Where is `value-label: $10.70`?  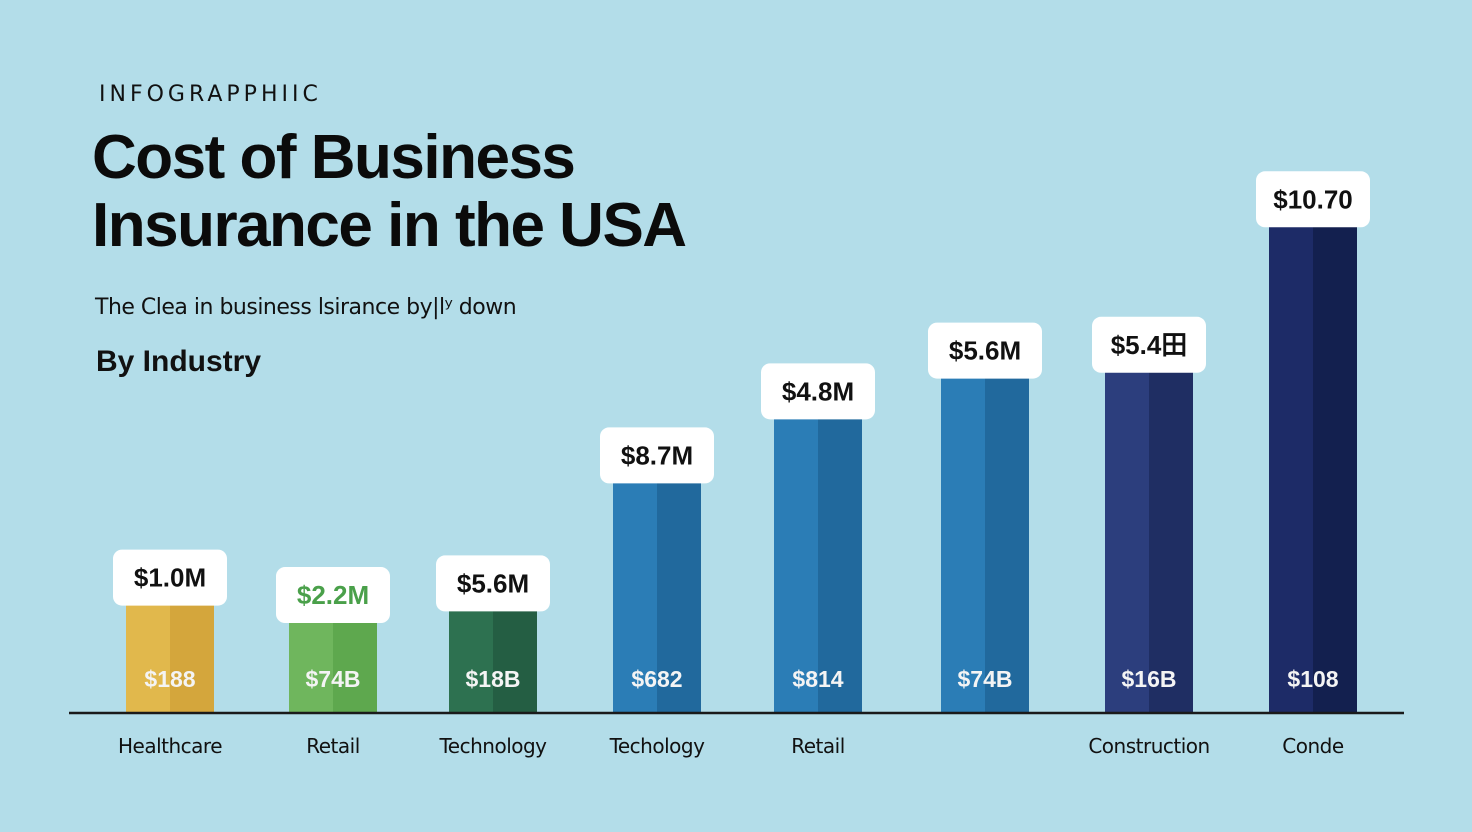 value-label: $10.70 is located at coordinates (1313, 199).